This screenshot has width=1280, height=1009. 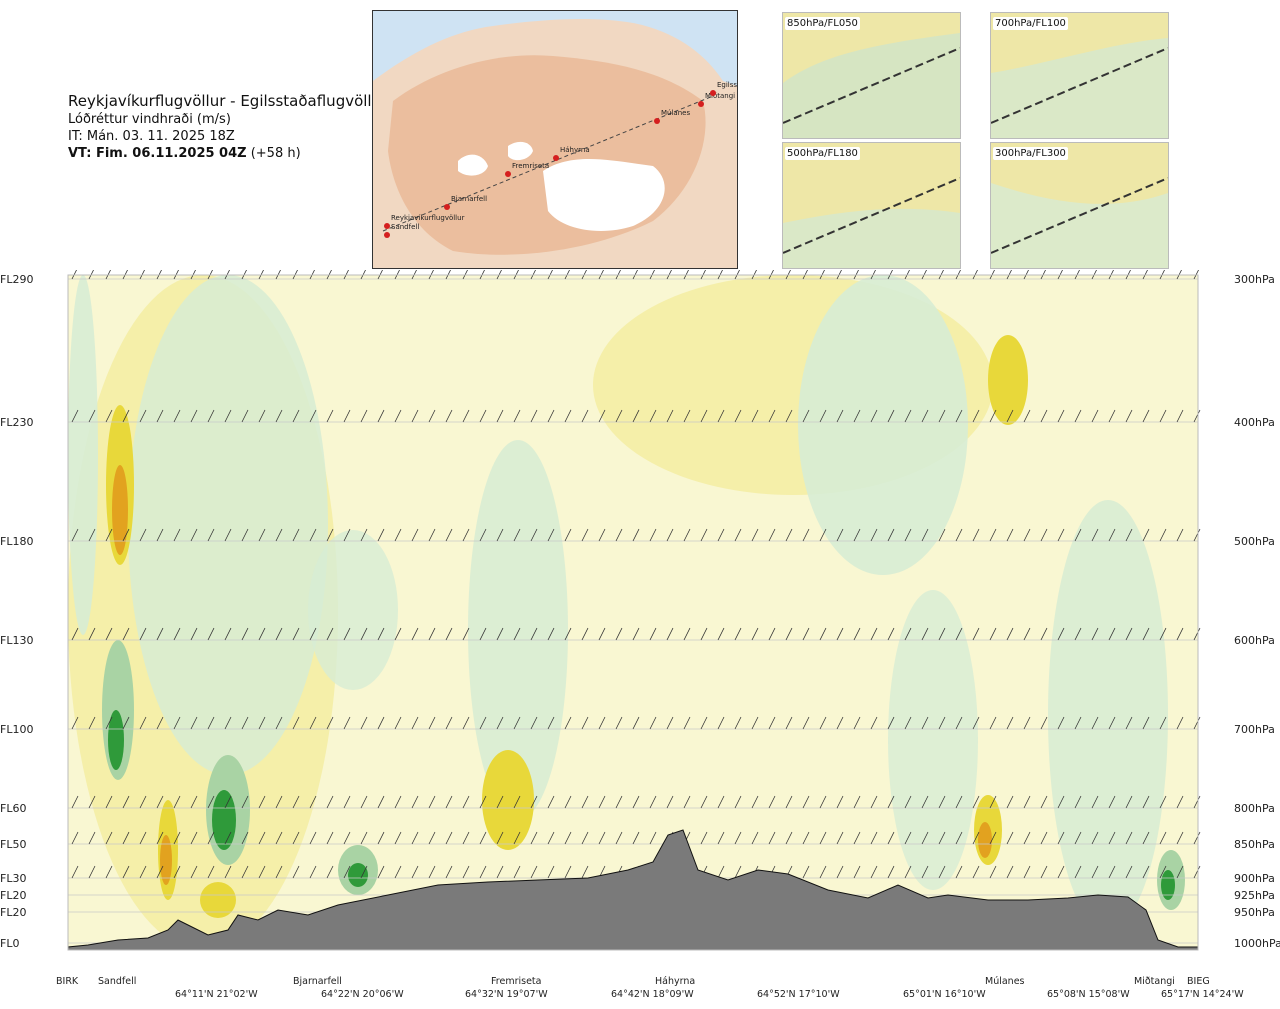 What do you see at coordinates (1079, 75) in the screenshot?
I see `inset-700: 700hPa/FL100` at bounding box center [1079, 75].